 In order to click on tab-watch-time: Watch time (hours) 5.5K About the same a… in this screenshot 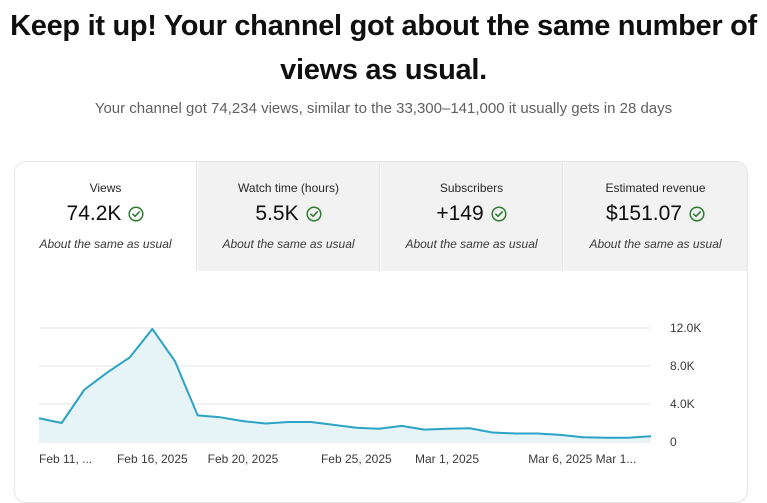, I will do `click(289, 216)`.